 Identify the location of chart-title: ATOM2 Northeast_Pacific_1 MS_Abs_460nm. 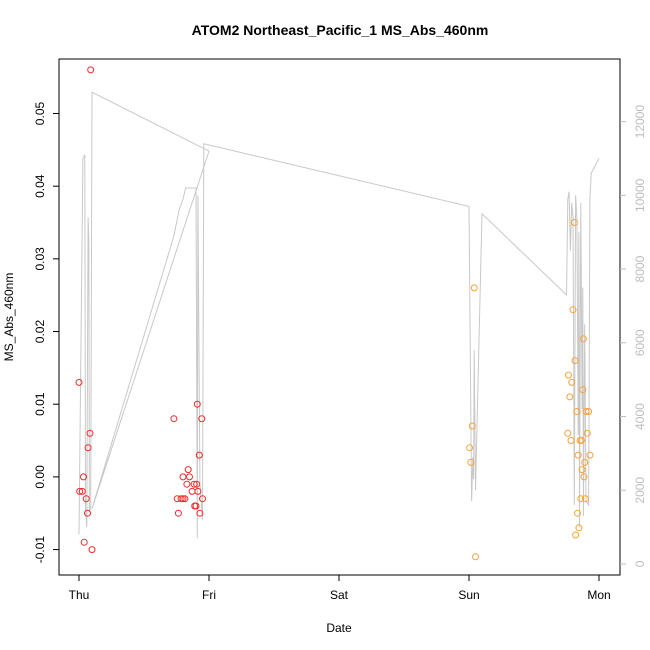
(340, 30).